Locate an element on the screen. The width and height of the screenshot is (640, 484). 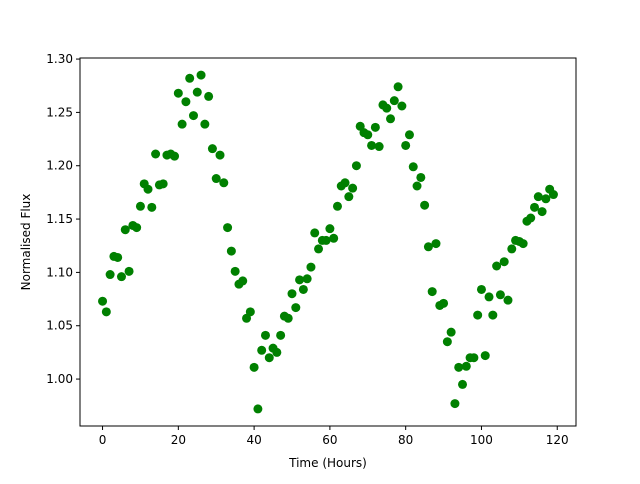
x-tick-label: 0 is located at coordinates (103, 440).